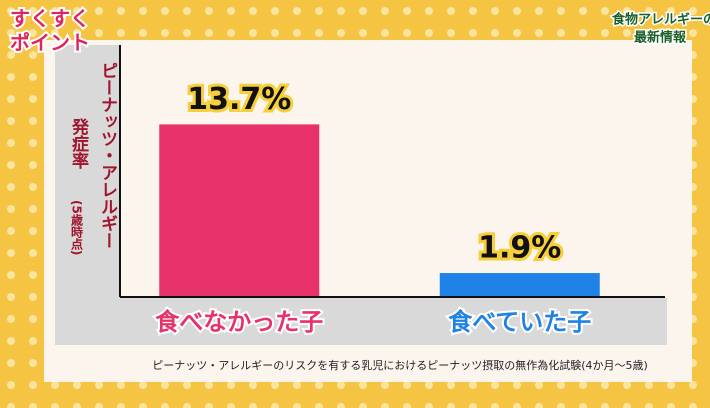 The width and height of the screenshot is (710, 408). Describe the element at coordinates (50, 19) in the screenshot. I see `badge: すくすく` at that location.